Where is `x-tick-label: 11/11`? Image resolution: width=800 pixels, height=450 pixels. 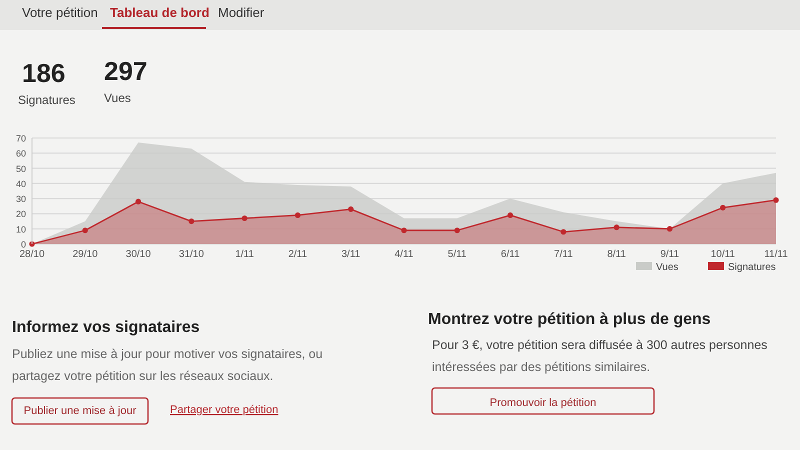
x-tick-label: 11/11 is located at coordinates (776, 254).